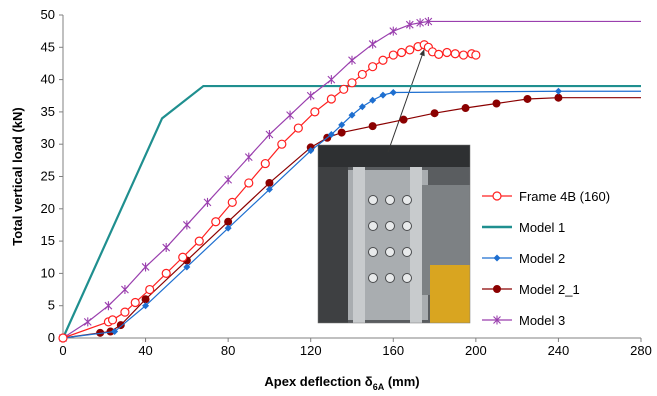  What do you see at coordinates (564, 196) in the screenshot?
I see `legend-label: Frame 4B (160)` at bounding box center [564, 196].